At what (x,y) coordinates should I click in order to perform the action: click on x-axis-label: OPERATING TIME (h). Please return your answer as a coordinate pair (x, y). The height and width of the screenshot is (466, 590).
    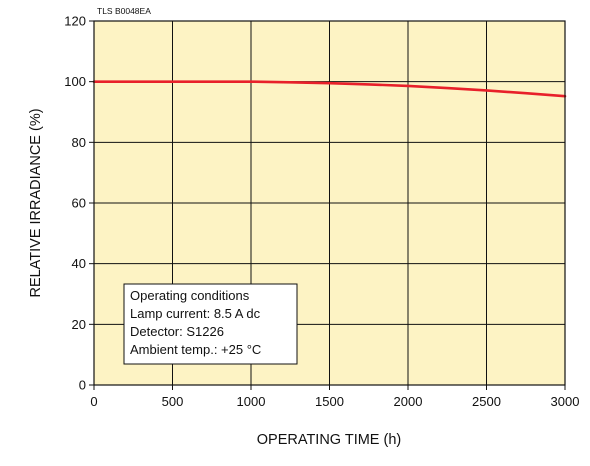
    Looking at the image, I should click on (329, 440).